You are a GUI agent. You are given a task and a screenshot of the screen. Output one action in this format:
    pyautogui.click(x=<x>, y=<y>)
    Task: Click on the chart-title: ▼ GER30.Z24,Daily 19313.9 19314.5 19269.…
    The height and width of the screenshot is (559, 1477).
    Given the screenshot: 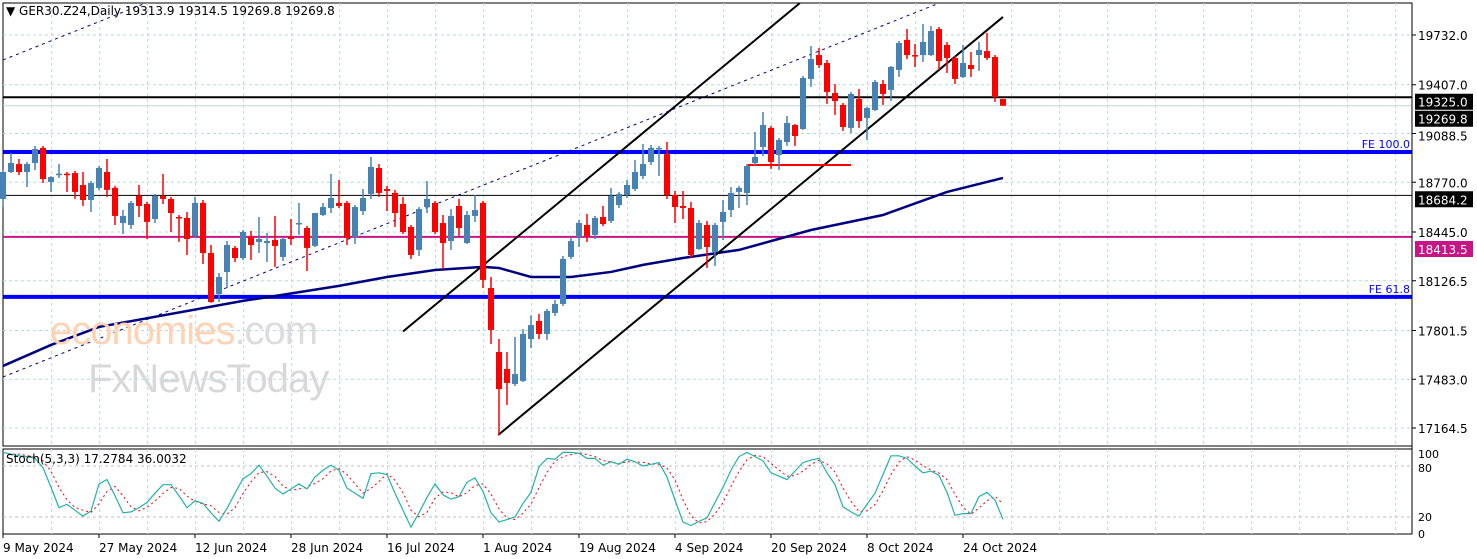 What is the action you would take?
    pyautogui.click(x=170, y=11)
    